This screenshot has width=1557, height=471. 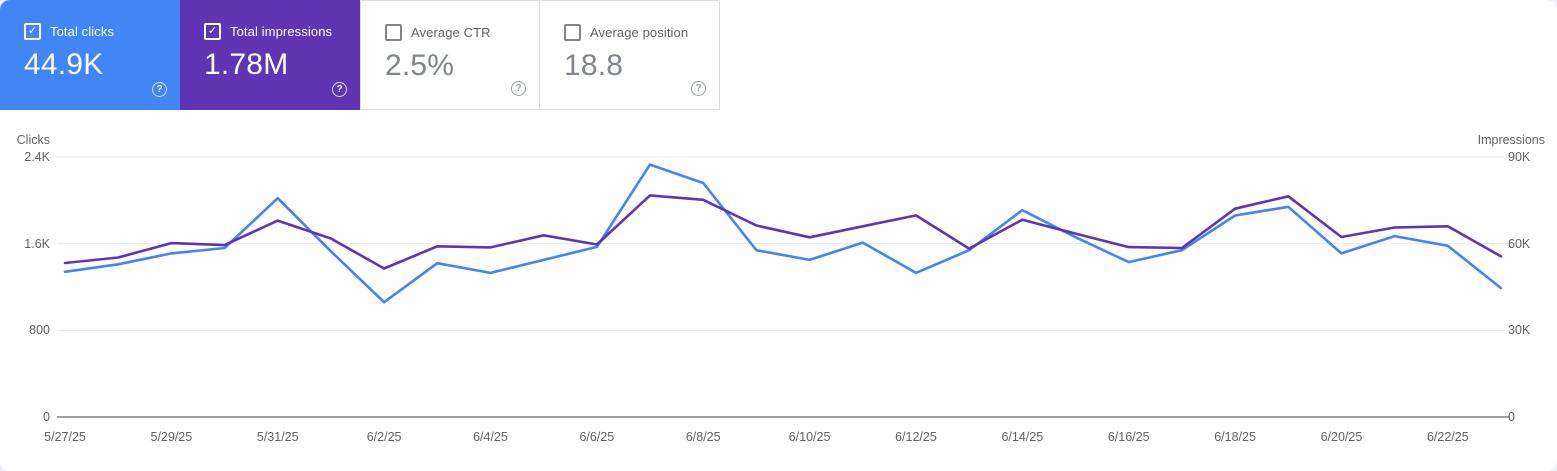 What do you see at coordinates (594, 65) in the screenshot?
I see `metric-value: 18.8` at bounding box center [594, 65].